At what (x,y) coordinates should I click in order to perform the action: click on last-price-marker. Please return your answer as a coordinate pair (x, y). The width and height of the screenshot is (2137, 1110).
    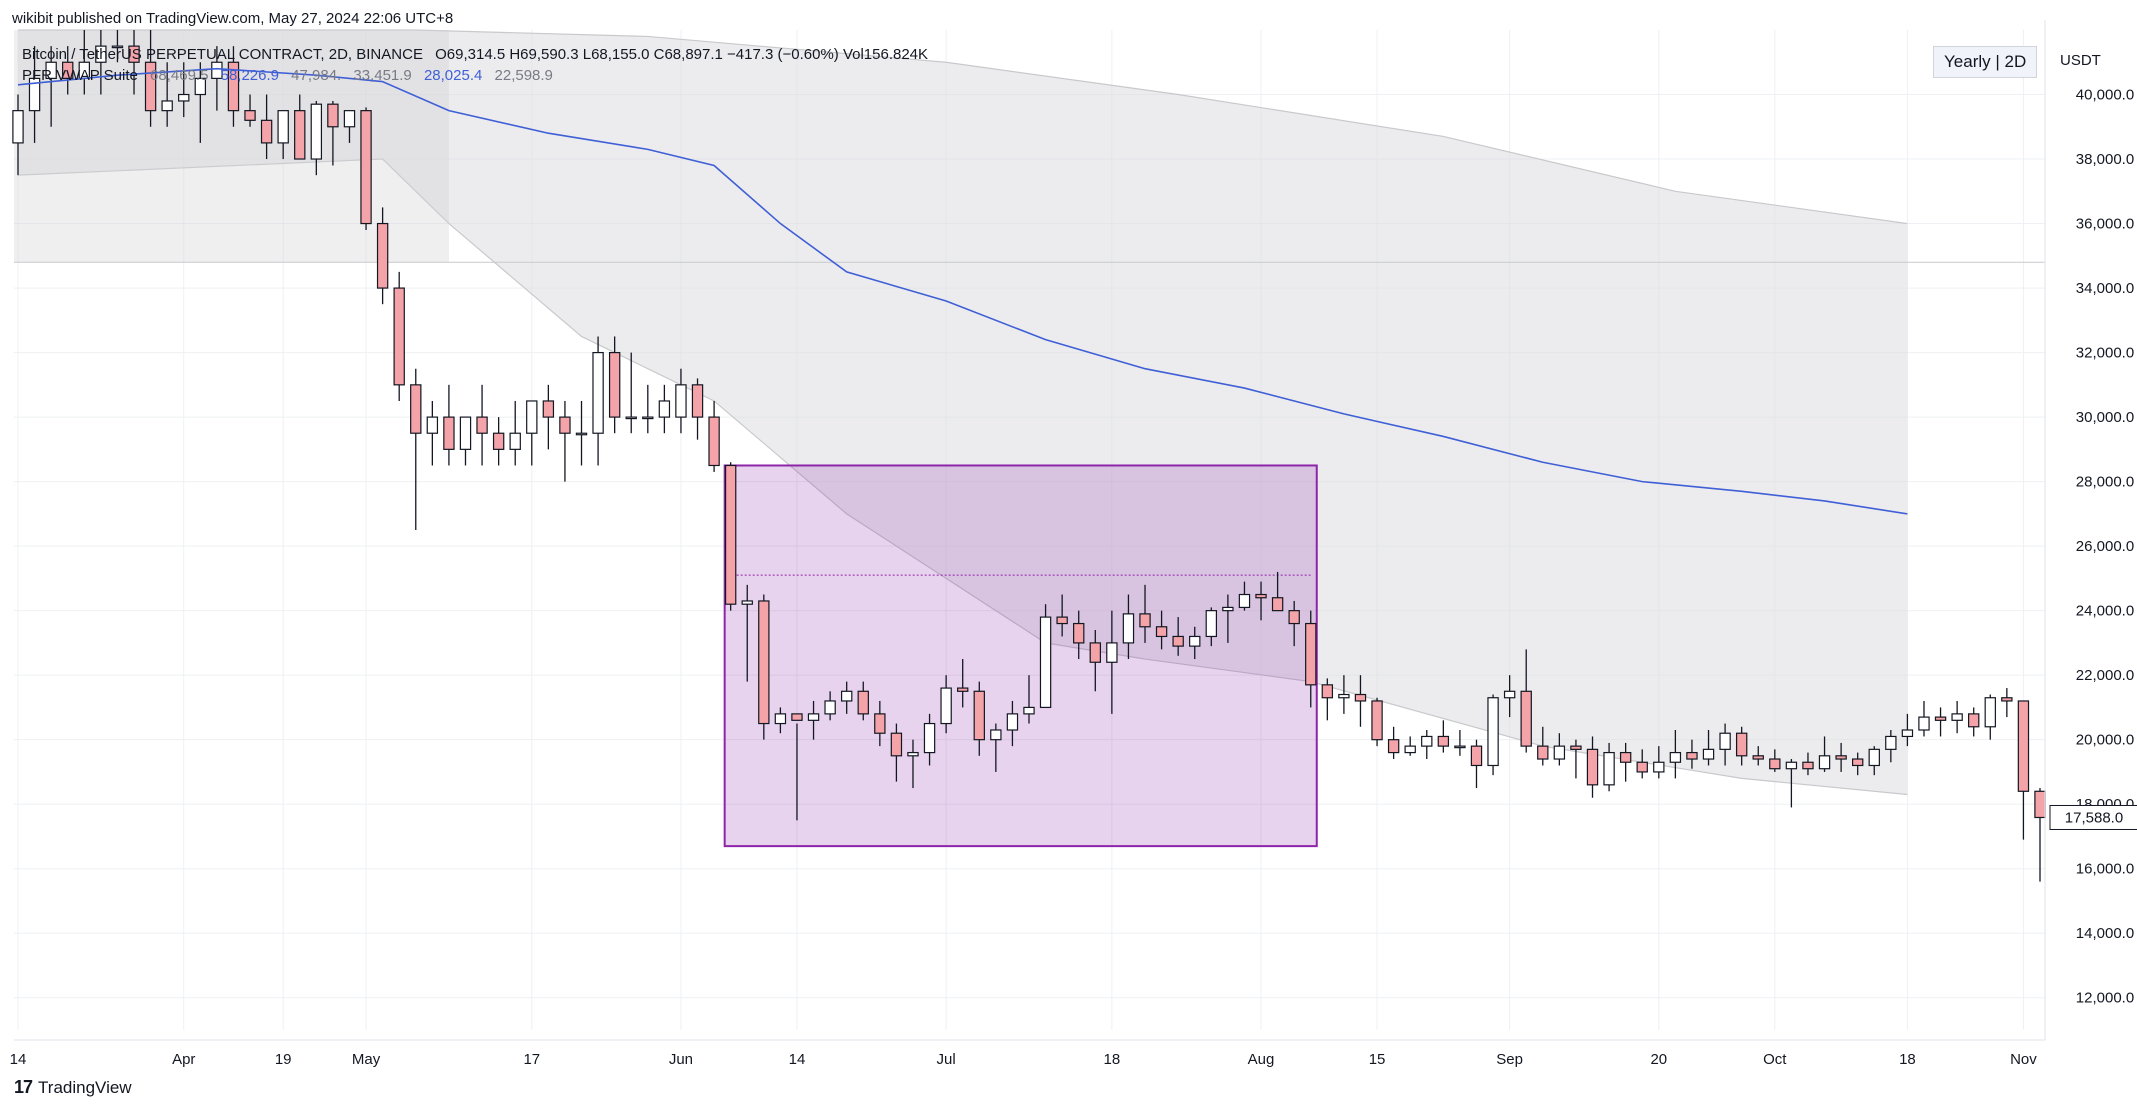
    Looking at the image, I should click on (2093, 817).